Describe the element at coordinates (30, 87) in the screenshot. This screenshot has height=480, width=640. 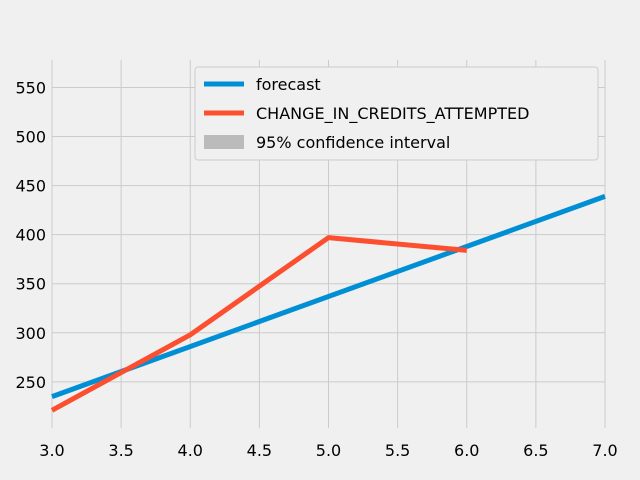
I see `y-tick-label: 550` at that location.